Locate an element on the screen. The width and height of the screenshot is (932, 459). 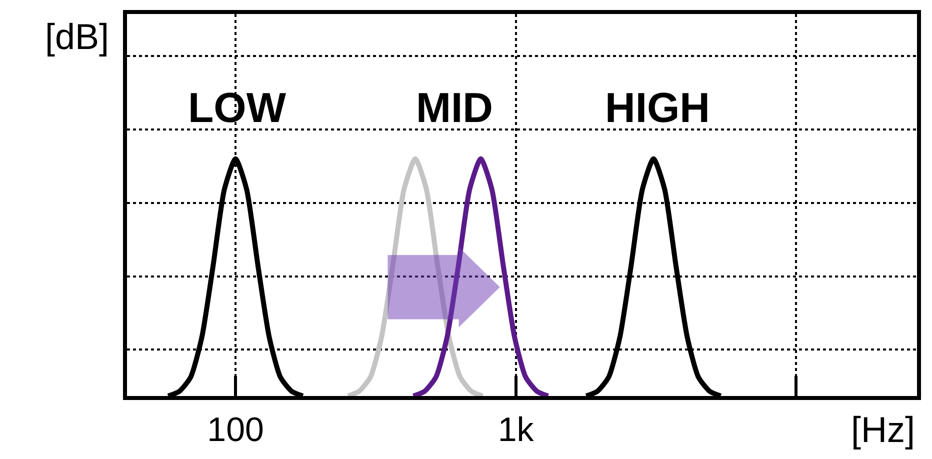
x-axis-title: [Hz] is located at coordinates (883, 429).